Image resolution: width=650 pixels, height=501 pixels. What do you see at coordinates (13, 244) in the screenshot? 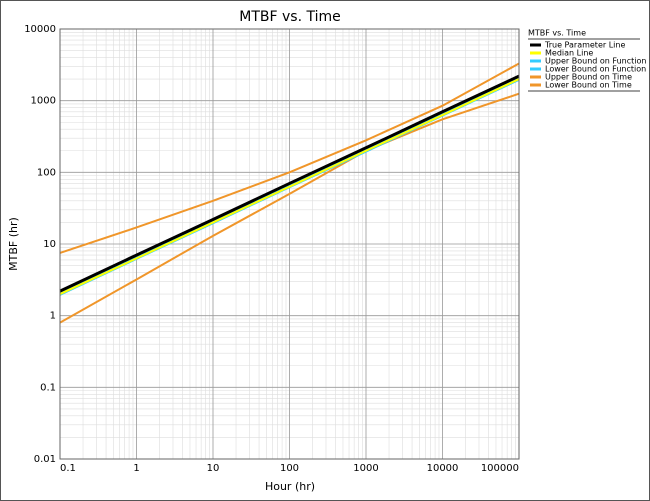
I see `y-axis-label: MTBF (hr)` at bounding box center [13, 244].